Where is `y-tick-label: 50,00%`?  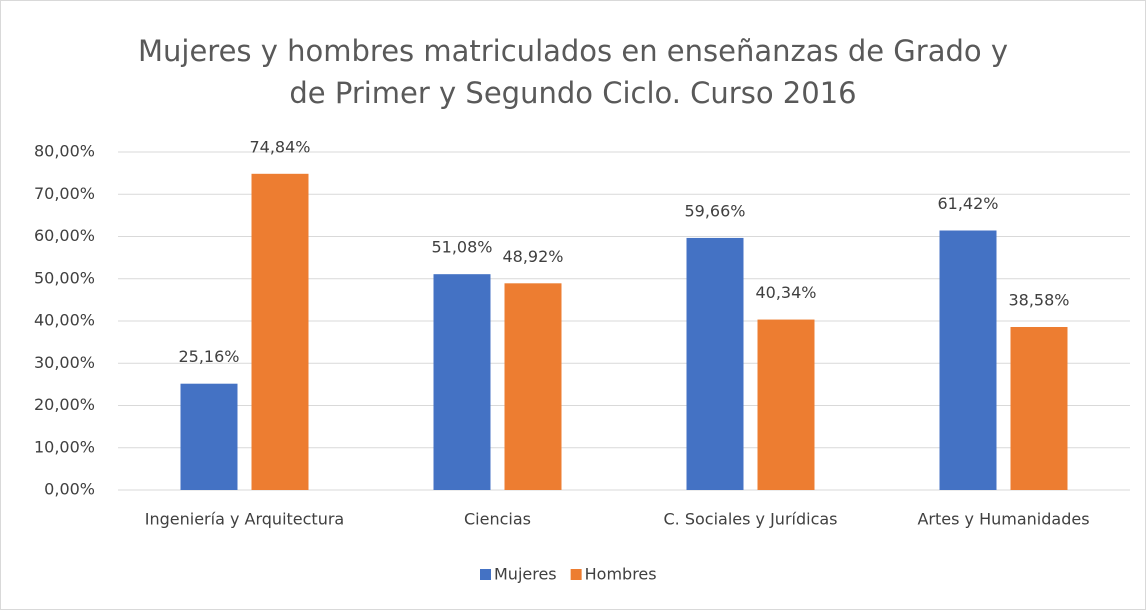
y-tick-label: 50,00% is located at coordinates (64, 277).